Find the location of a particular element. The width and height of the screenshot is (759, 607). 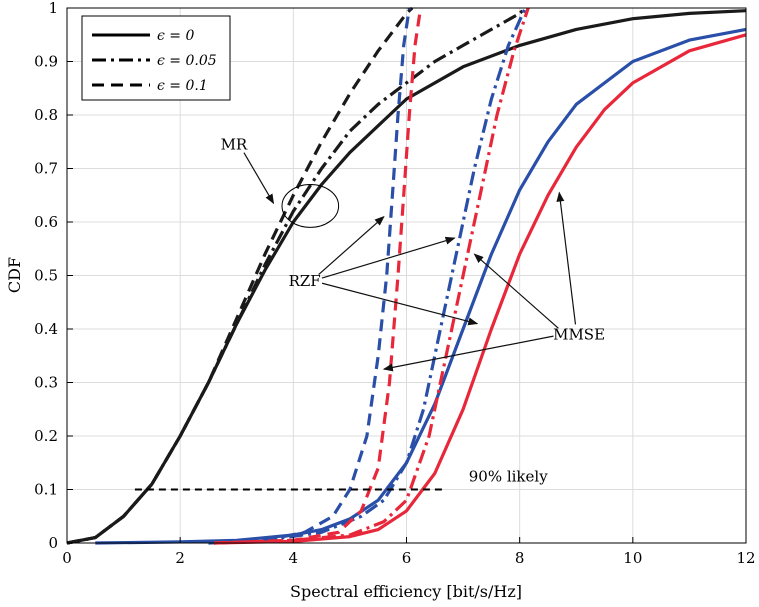

x-tick-label: 10 is located at coordinates (632, 558).